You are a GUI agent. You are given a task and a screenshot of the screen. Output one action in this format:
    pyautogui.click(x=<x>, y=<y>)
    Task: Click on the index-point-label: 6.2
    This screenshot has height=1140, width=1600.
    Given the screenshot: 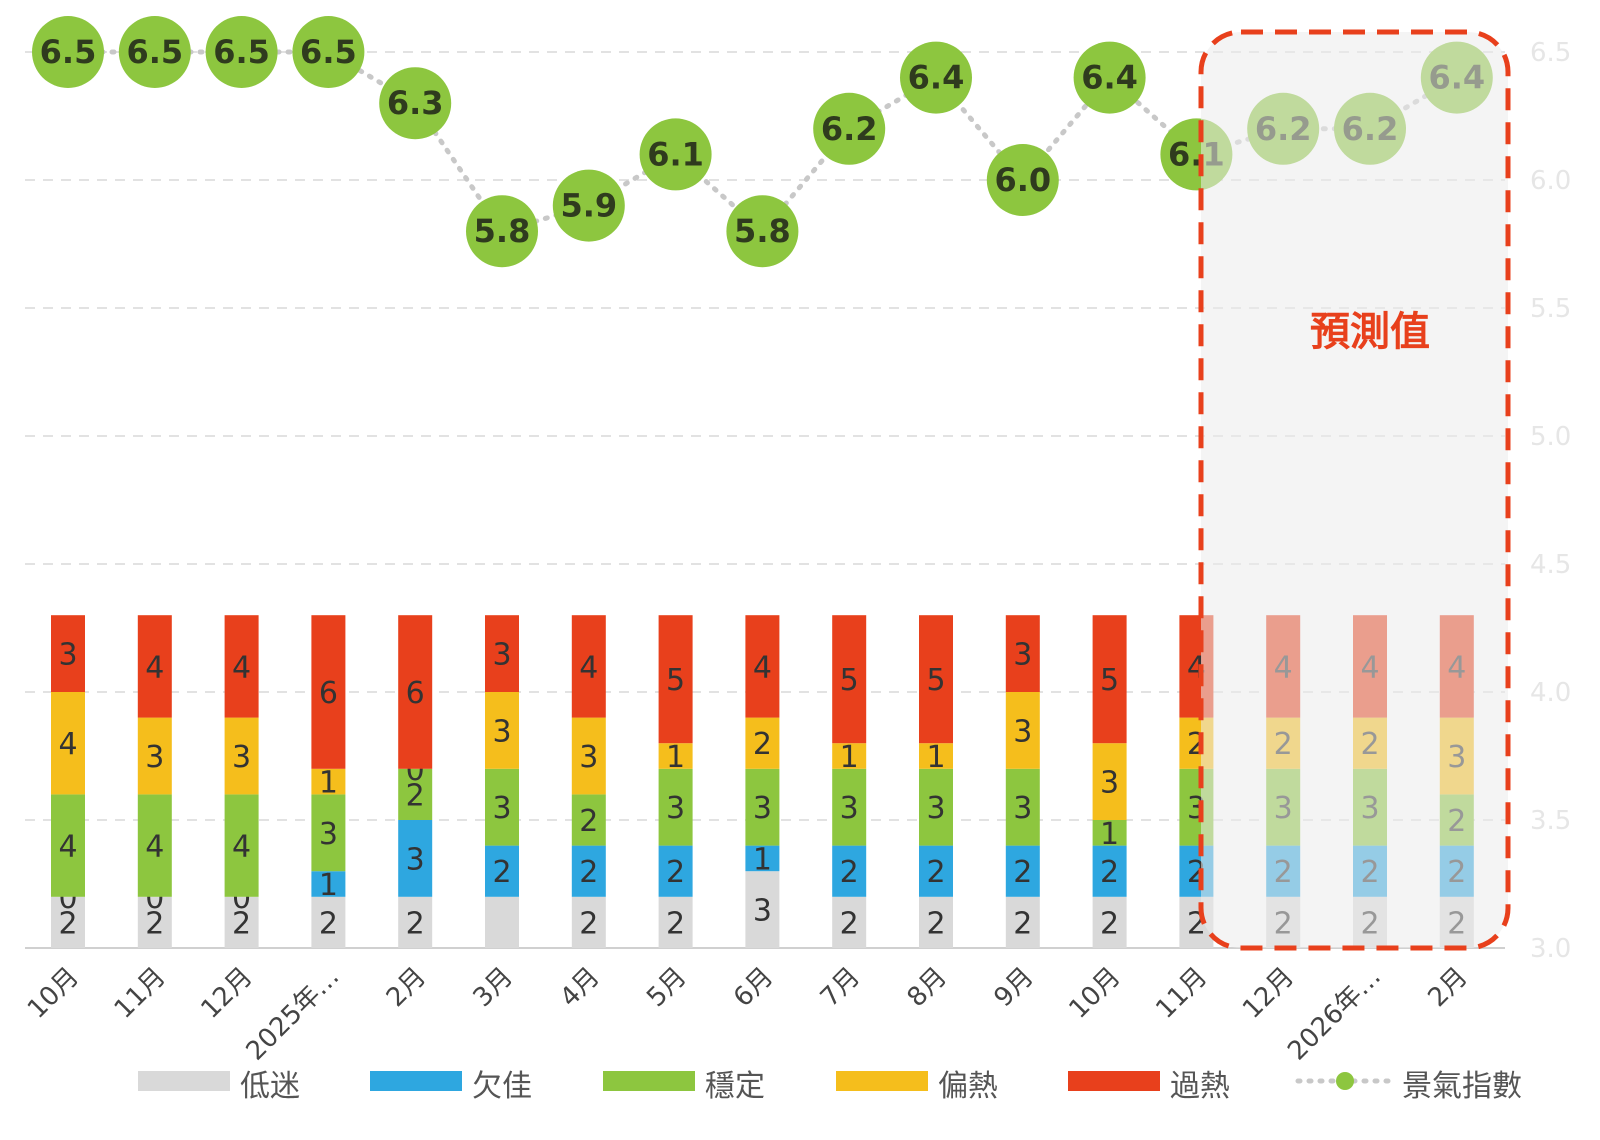 What is the action you would take?
    pyautogui.click(x=849, y=129)
    